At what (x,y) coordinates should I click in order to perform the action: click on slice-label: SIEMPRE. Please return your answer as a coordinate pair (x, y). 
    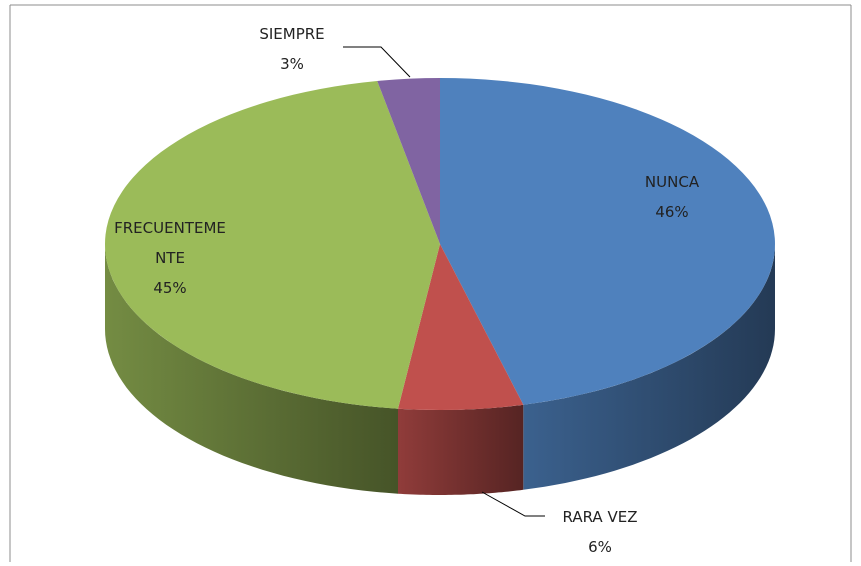
    Looking at the image, I should click on (291, 34).